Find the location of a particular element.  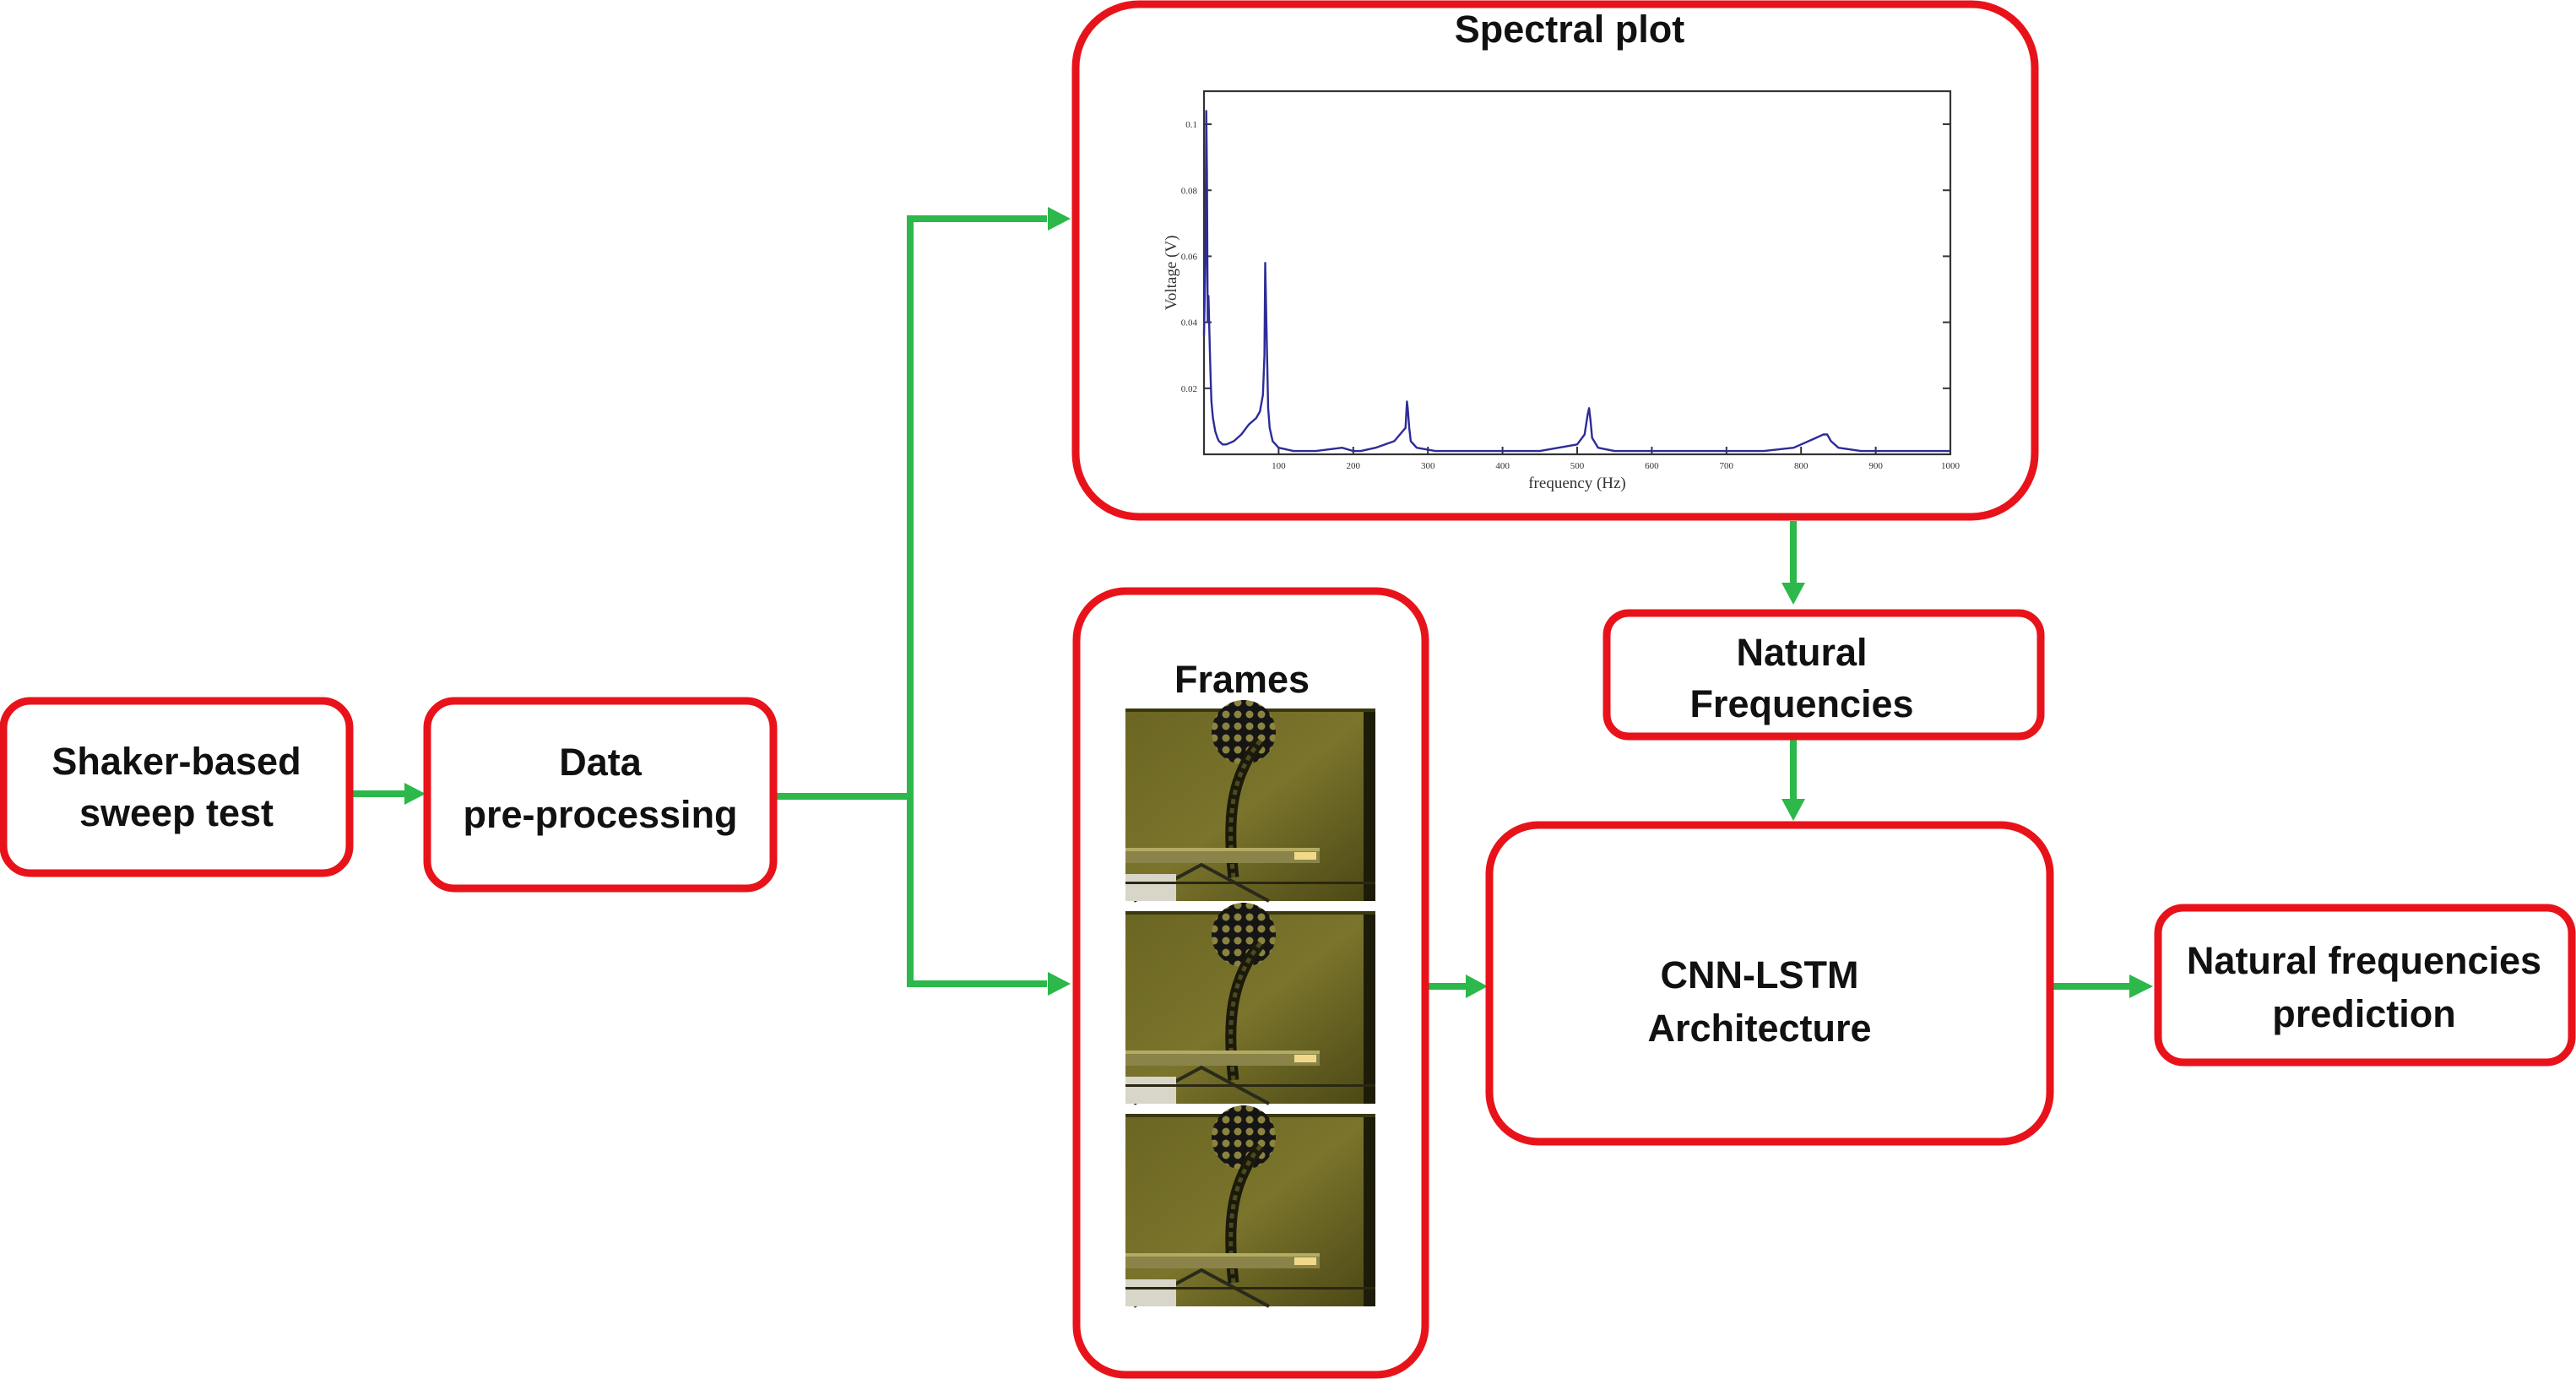

x-tick-label: 500 is located at coordinates (1578, 466).